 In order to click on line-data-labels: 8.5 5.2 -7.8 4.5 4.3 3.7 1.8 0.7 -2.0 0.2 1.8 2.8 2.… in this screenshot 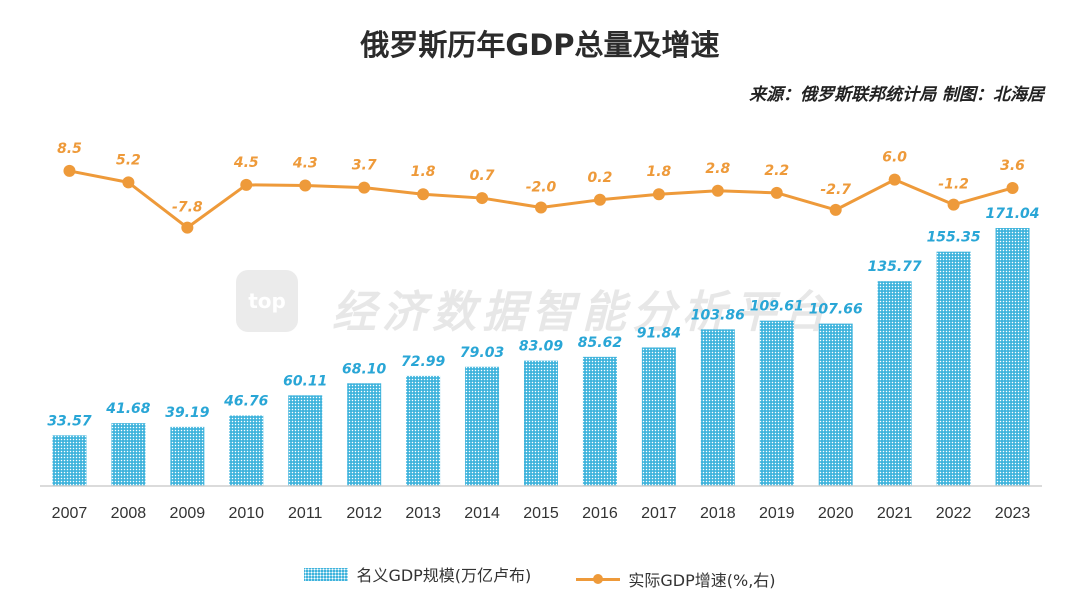, I will do `click(541, 178)`.